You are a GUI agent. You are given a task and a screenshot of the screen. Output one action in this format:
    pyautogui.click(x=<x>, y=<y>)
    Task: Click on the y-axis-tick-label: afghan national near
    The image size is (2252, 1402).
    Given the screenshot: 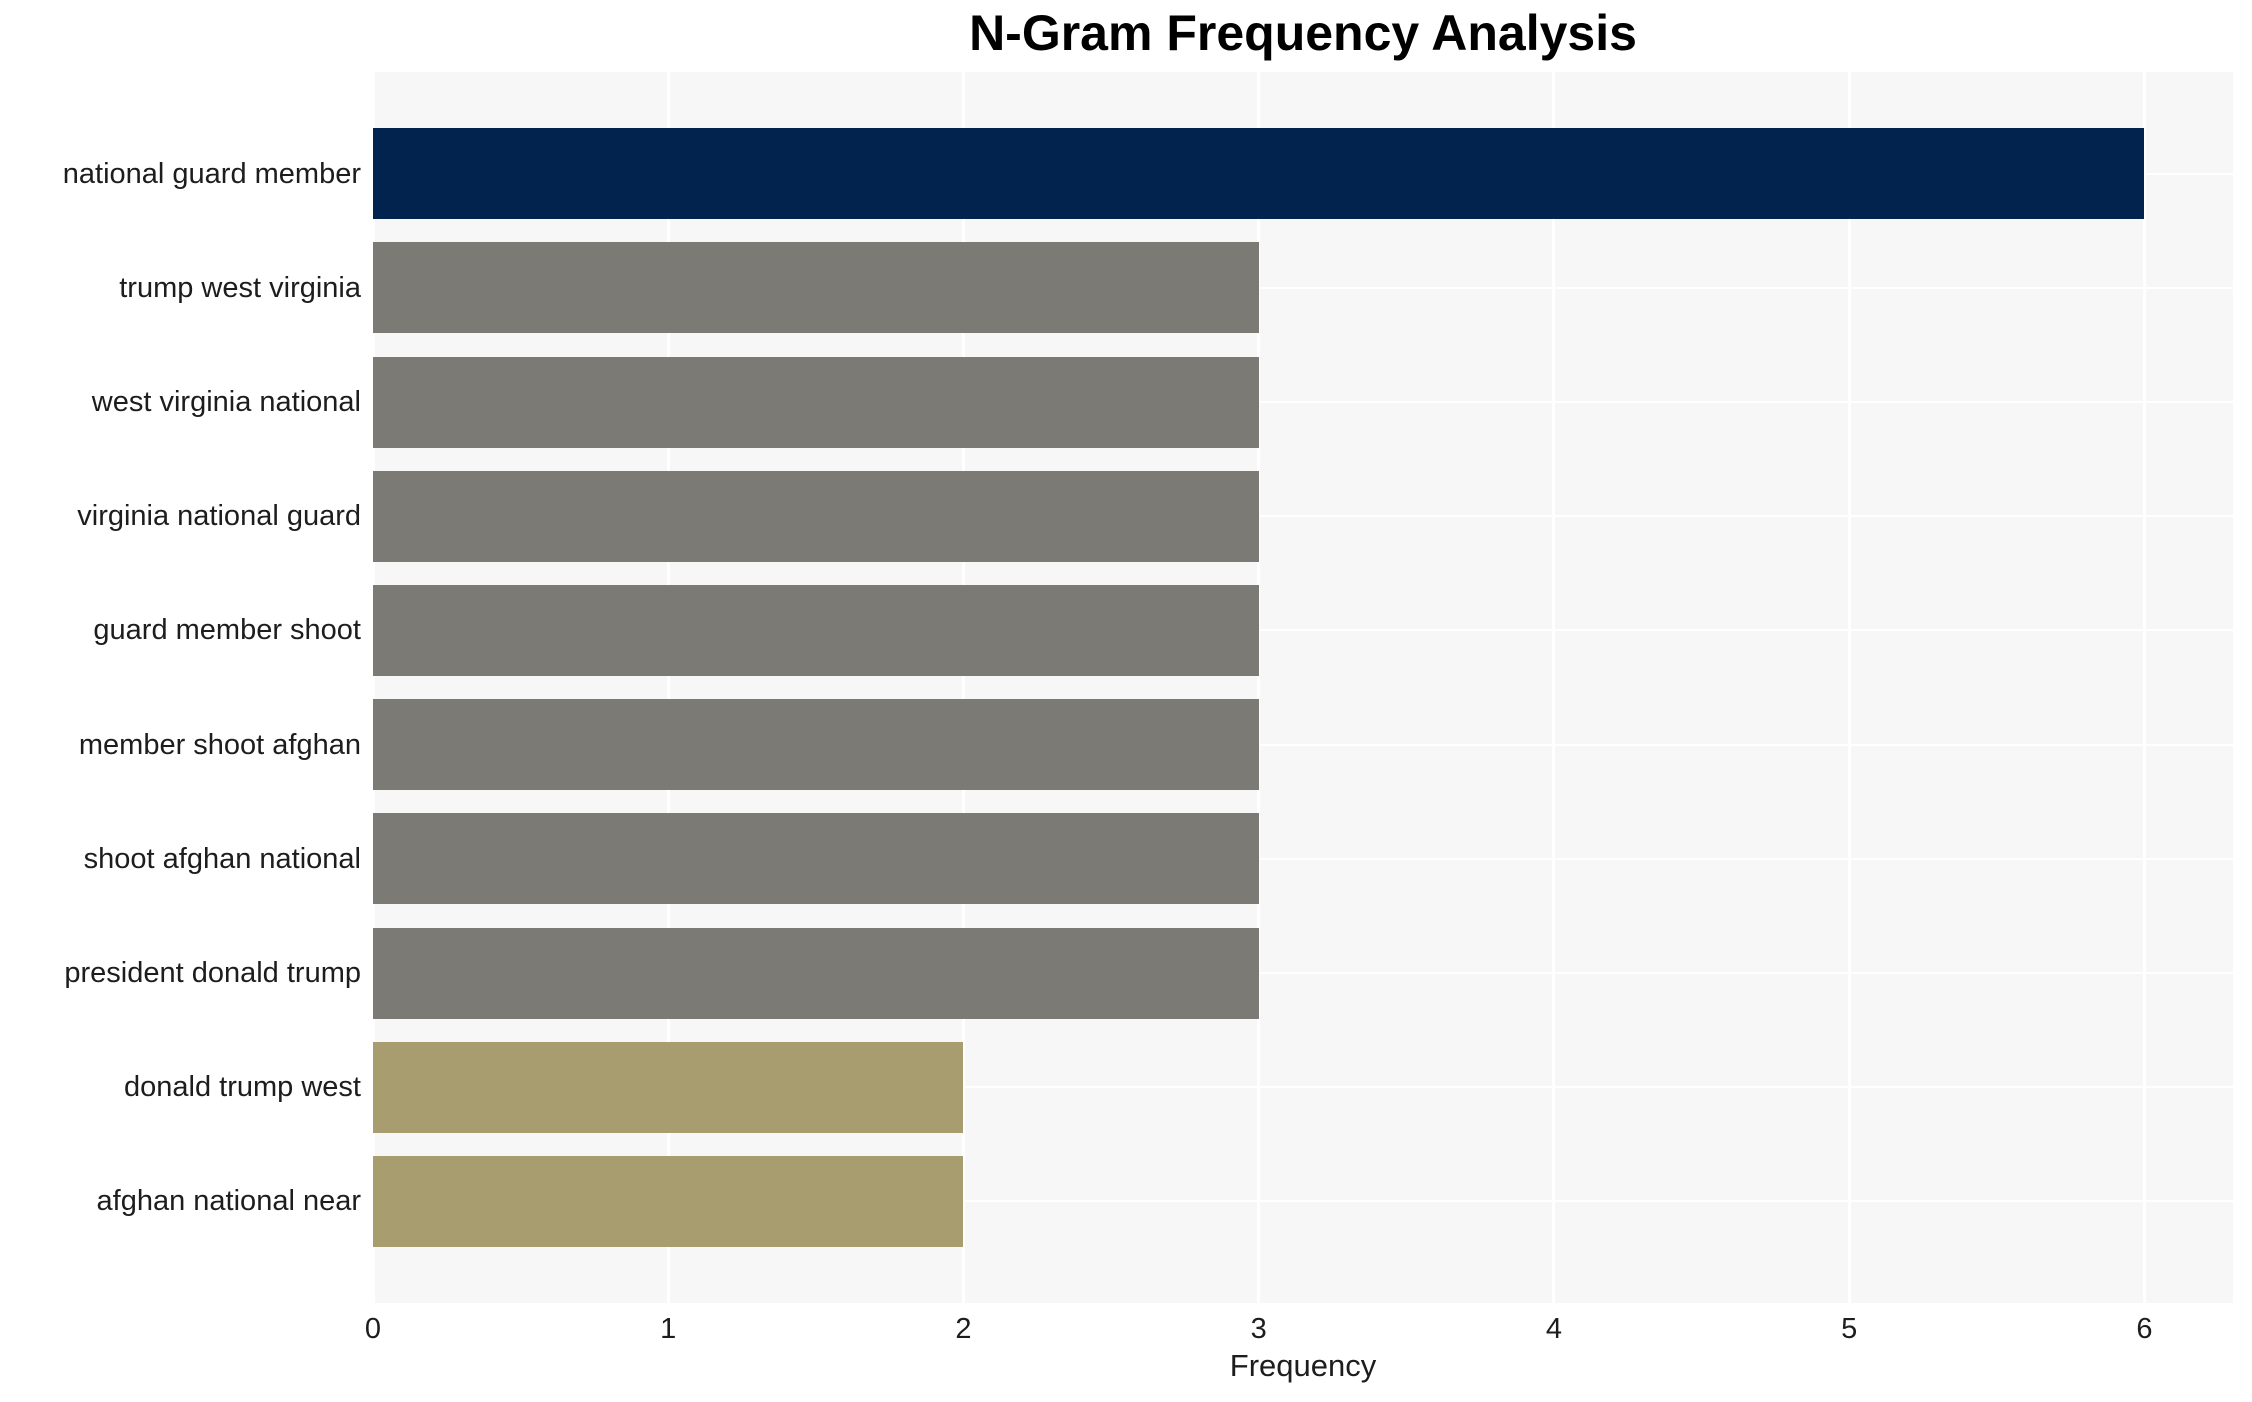 What is the action you would take?
    pyautogui.click(x=228, y=1201)
    